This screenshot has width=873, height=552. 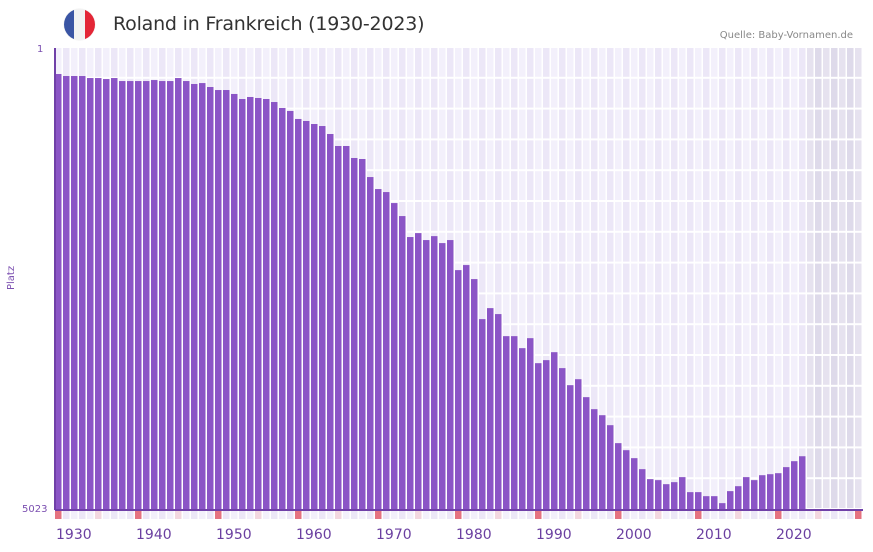 What do you see at coordinates (354, 333) in the screenshot?
I see `bar-1967` at bounding box center [354, 333].